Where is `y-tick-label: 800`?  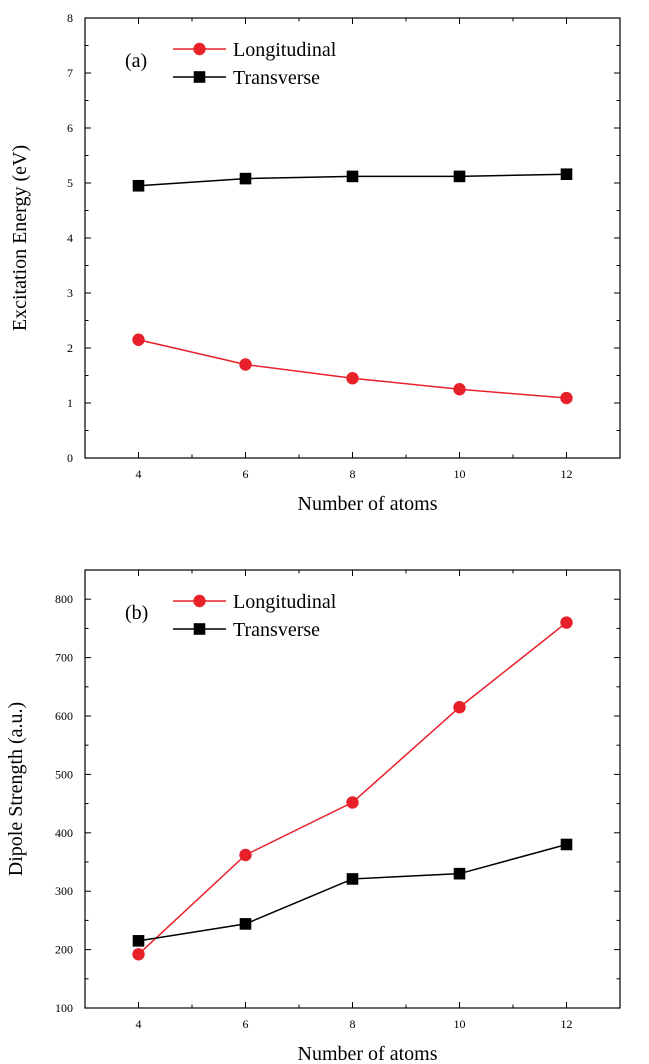
y-tick-label: 800 is located at coordinates (64, 599).